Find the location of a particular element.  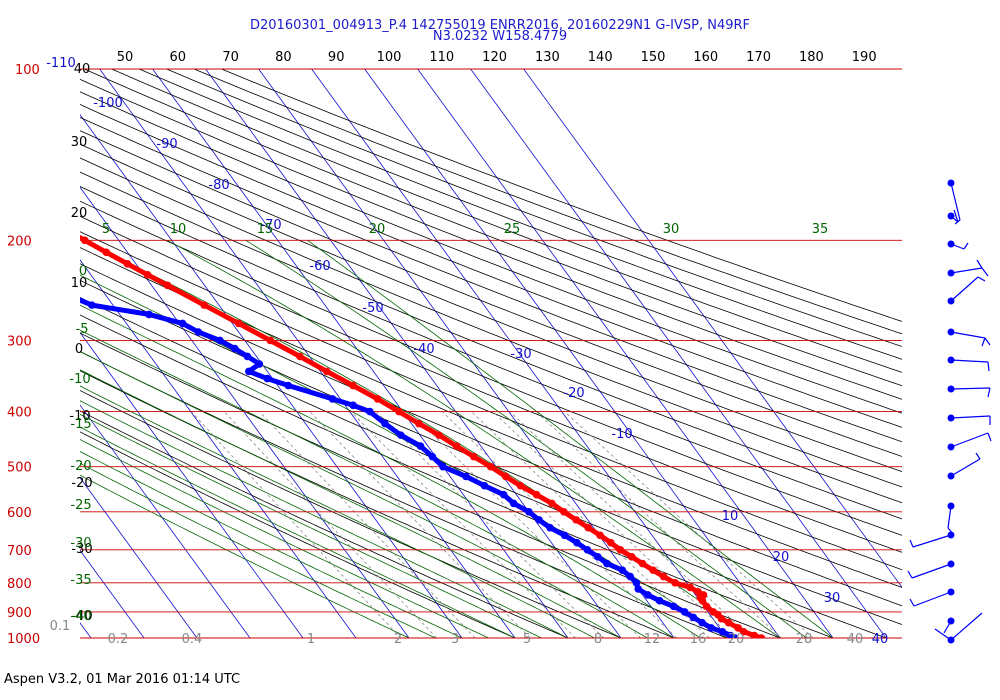

theta-tick-label: 90 is located at coordinates (336, 57).